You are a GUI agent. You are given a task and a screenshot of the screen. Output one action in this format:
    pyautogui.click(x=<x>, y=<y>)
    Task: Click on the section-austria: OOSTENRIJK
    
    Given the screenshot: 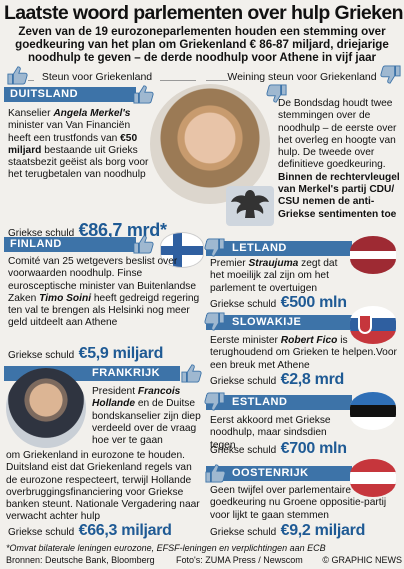 What is the action you would take?
    pyautogui.click(x=279, y=473)
    